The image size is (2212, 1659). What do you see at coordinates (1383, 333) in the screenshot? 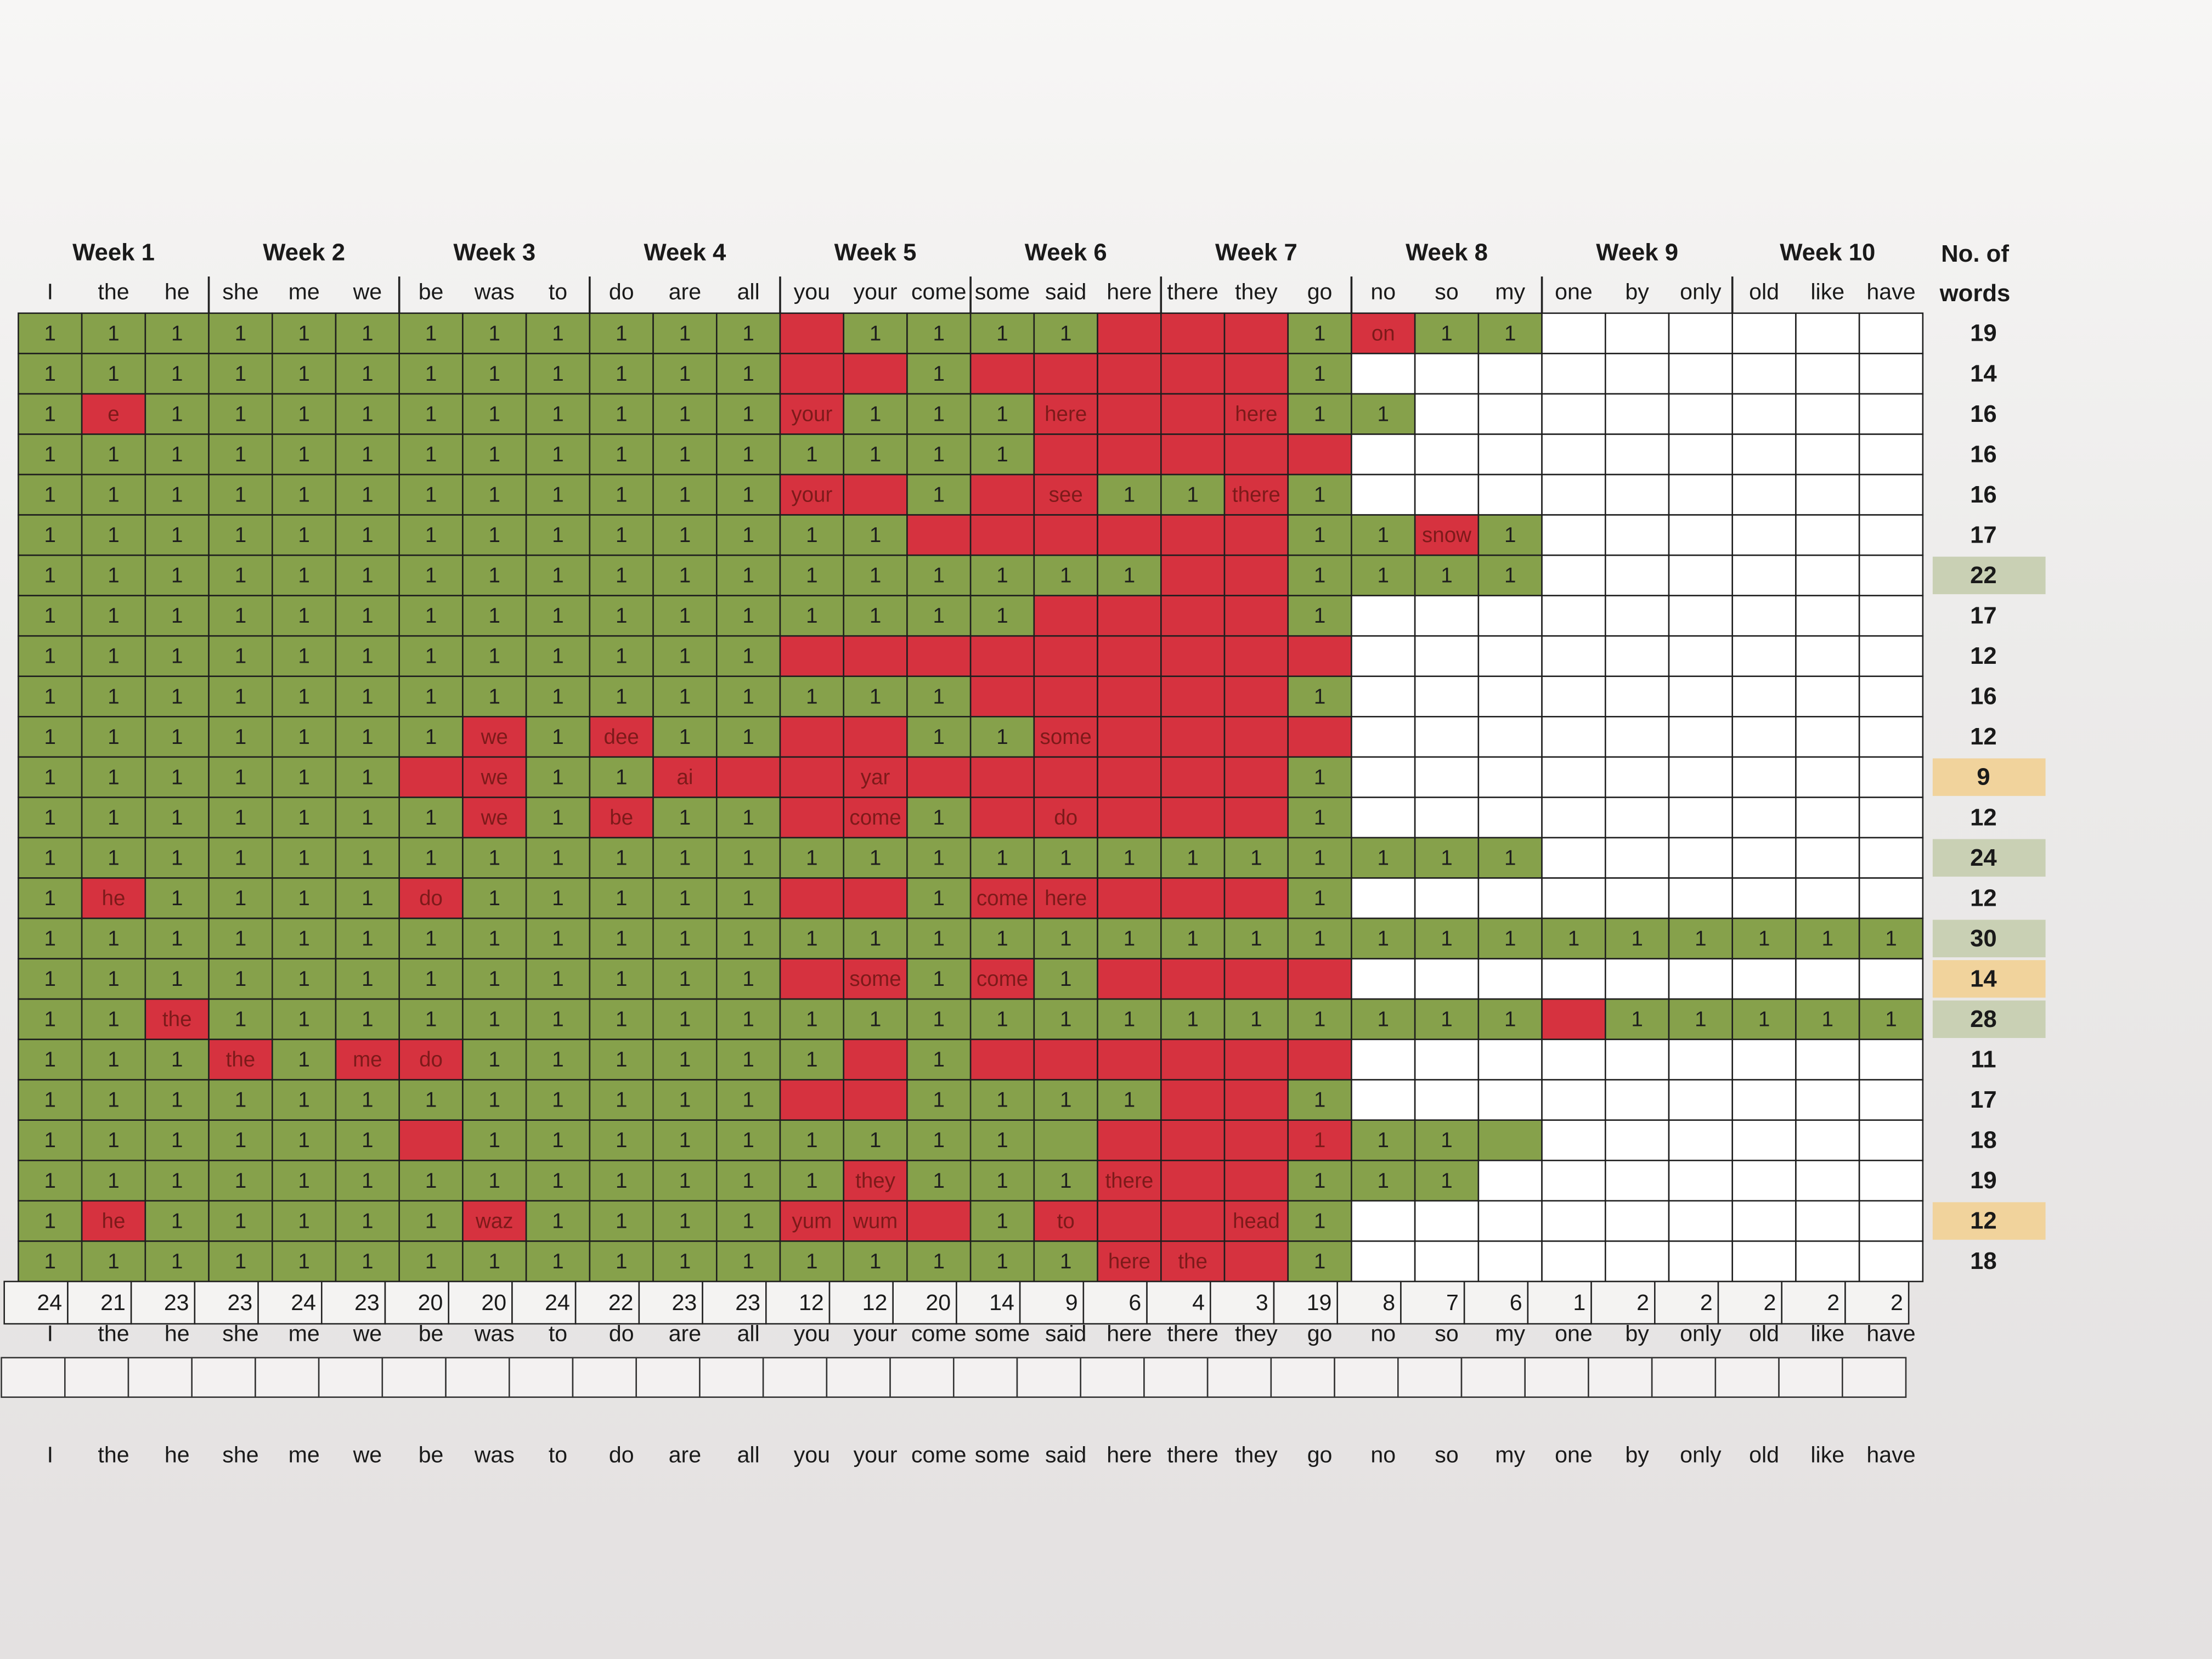
I see `cell-text: on` at bounding box center [1383, 333].